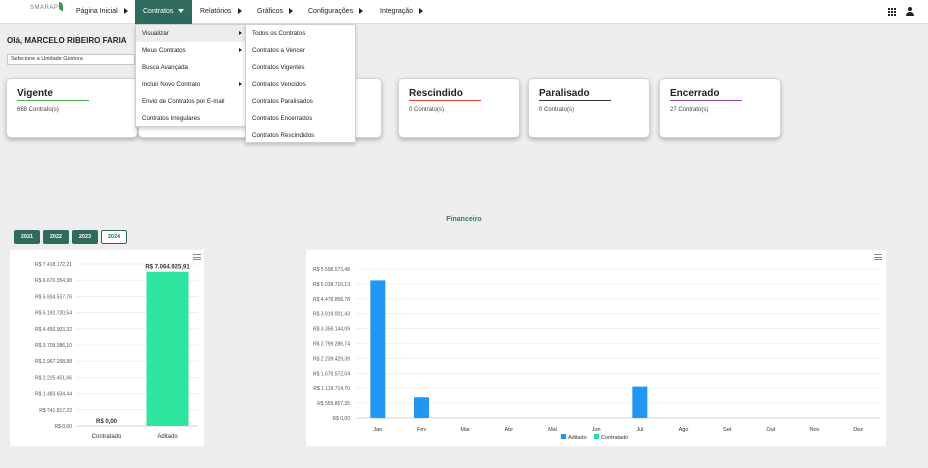 The width and height of the screenshot is (928, 468). What do you see at coordinates (38, 110) in the screenshot?
I see `card-count: 688 Contrato(s)` at bounding box center [38, 110].